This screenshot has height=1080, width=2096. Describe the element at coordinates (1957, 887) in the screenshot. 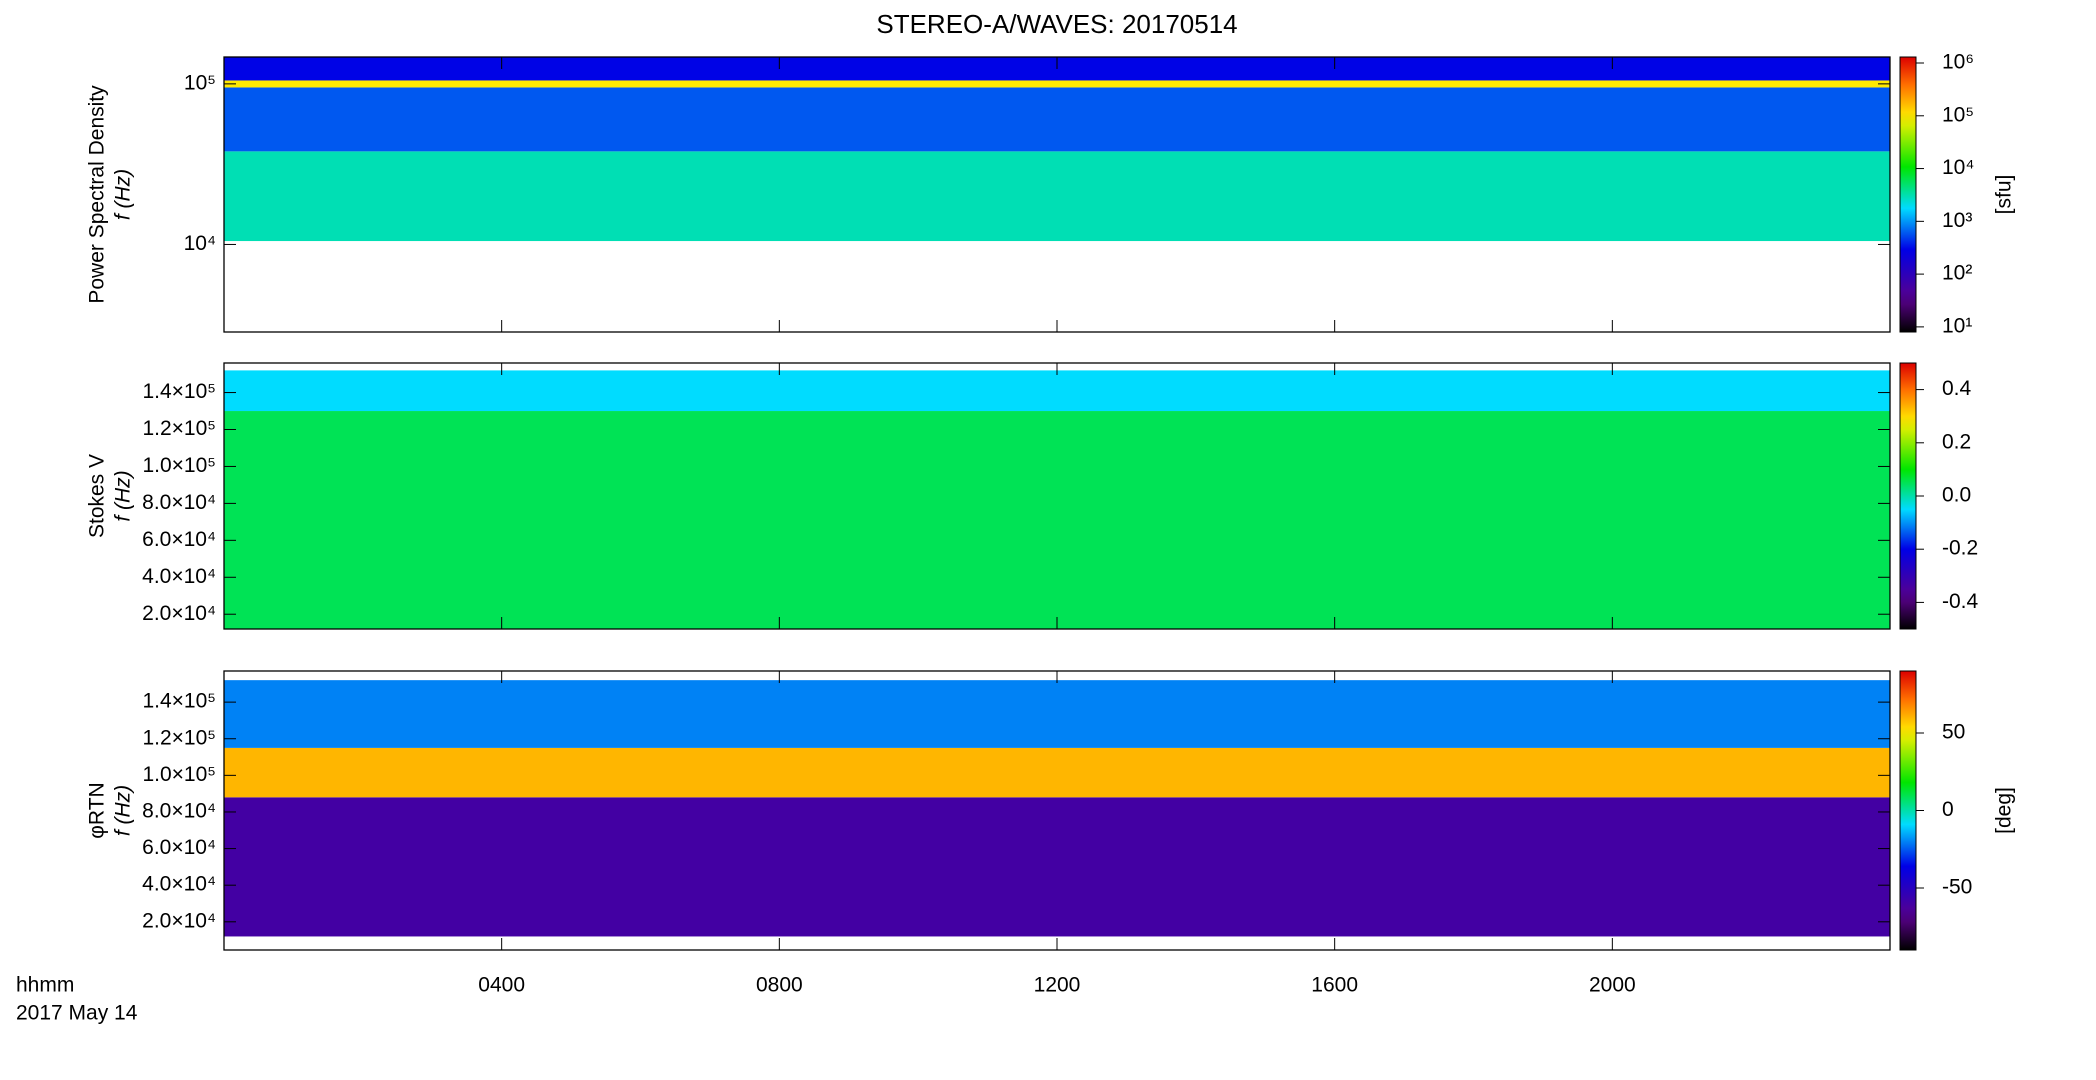

I see `colorbar-tick-label: -50` at that location.